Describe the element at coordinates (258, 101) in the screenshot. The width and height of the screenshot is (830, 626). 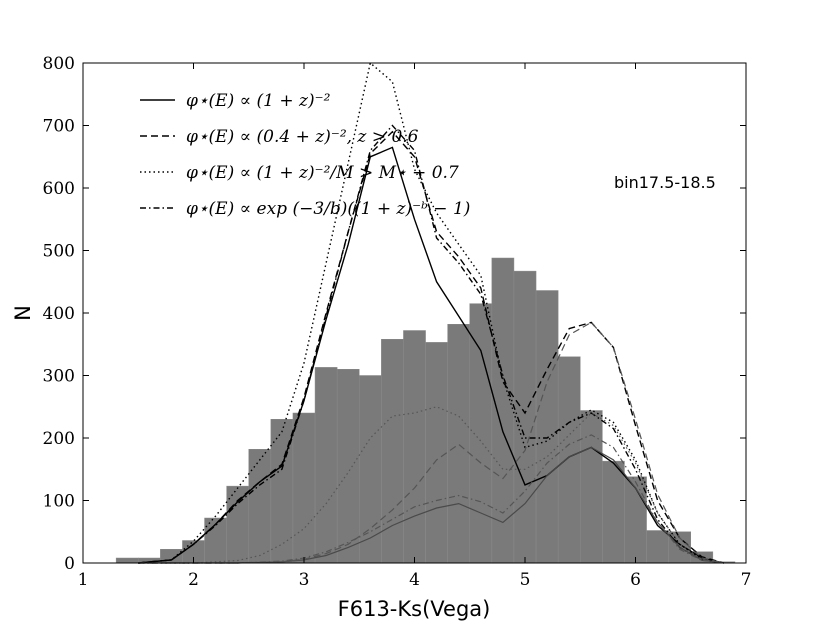
I see `legend-label: φ⋆(E) ∝ (1 + z)⁻²` at that location.